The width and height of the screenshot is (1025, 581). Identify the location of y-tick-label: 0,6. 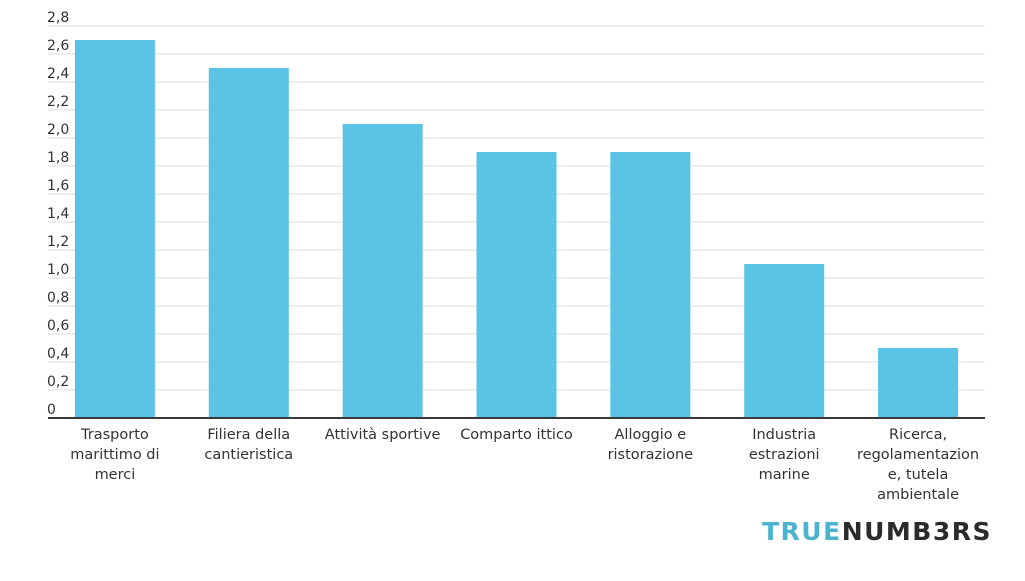
(58, 326).